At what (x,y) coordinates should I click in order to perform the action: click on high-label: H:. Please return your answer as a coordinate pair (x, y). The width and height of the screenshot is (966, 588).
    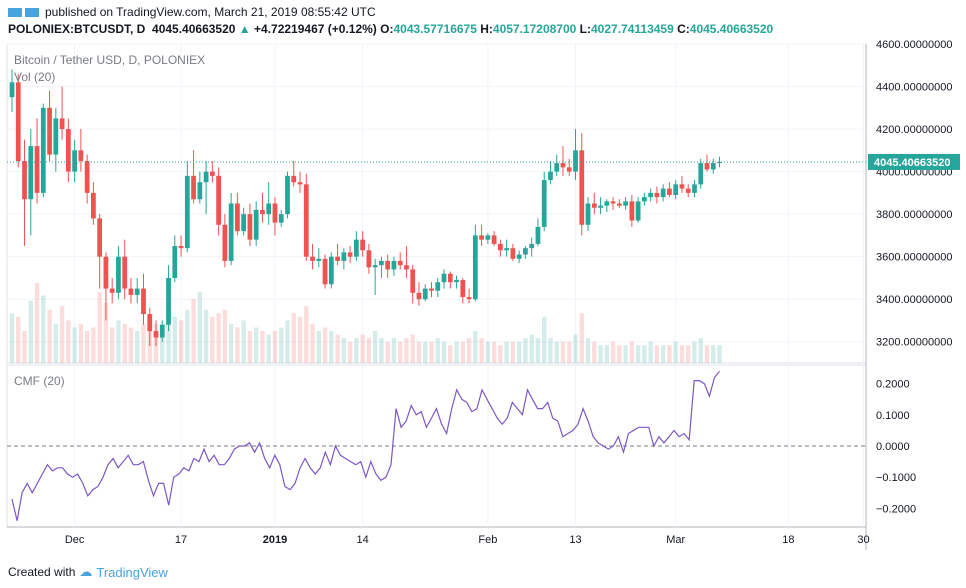
    Looking at the image, I should click on (486, 29).